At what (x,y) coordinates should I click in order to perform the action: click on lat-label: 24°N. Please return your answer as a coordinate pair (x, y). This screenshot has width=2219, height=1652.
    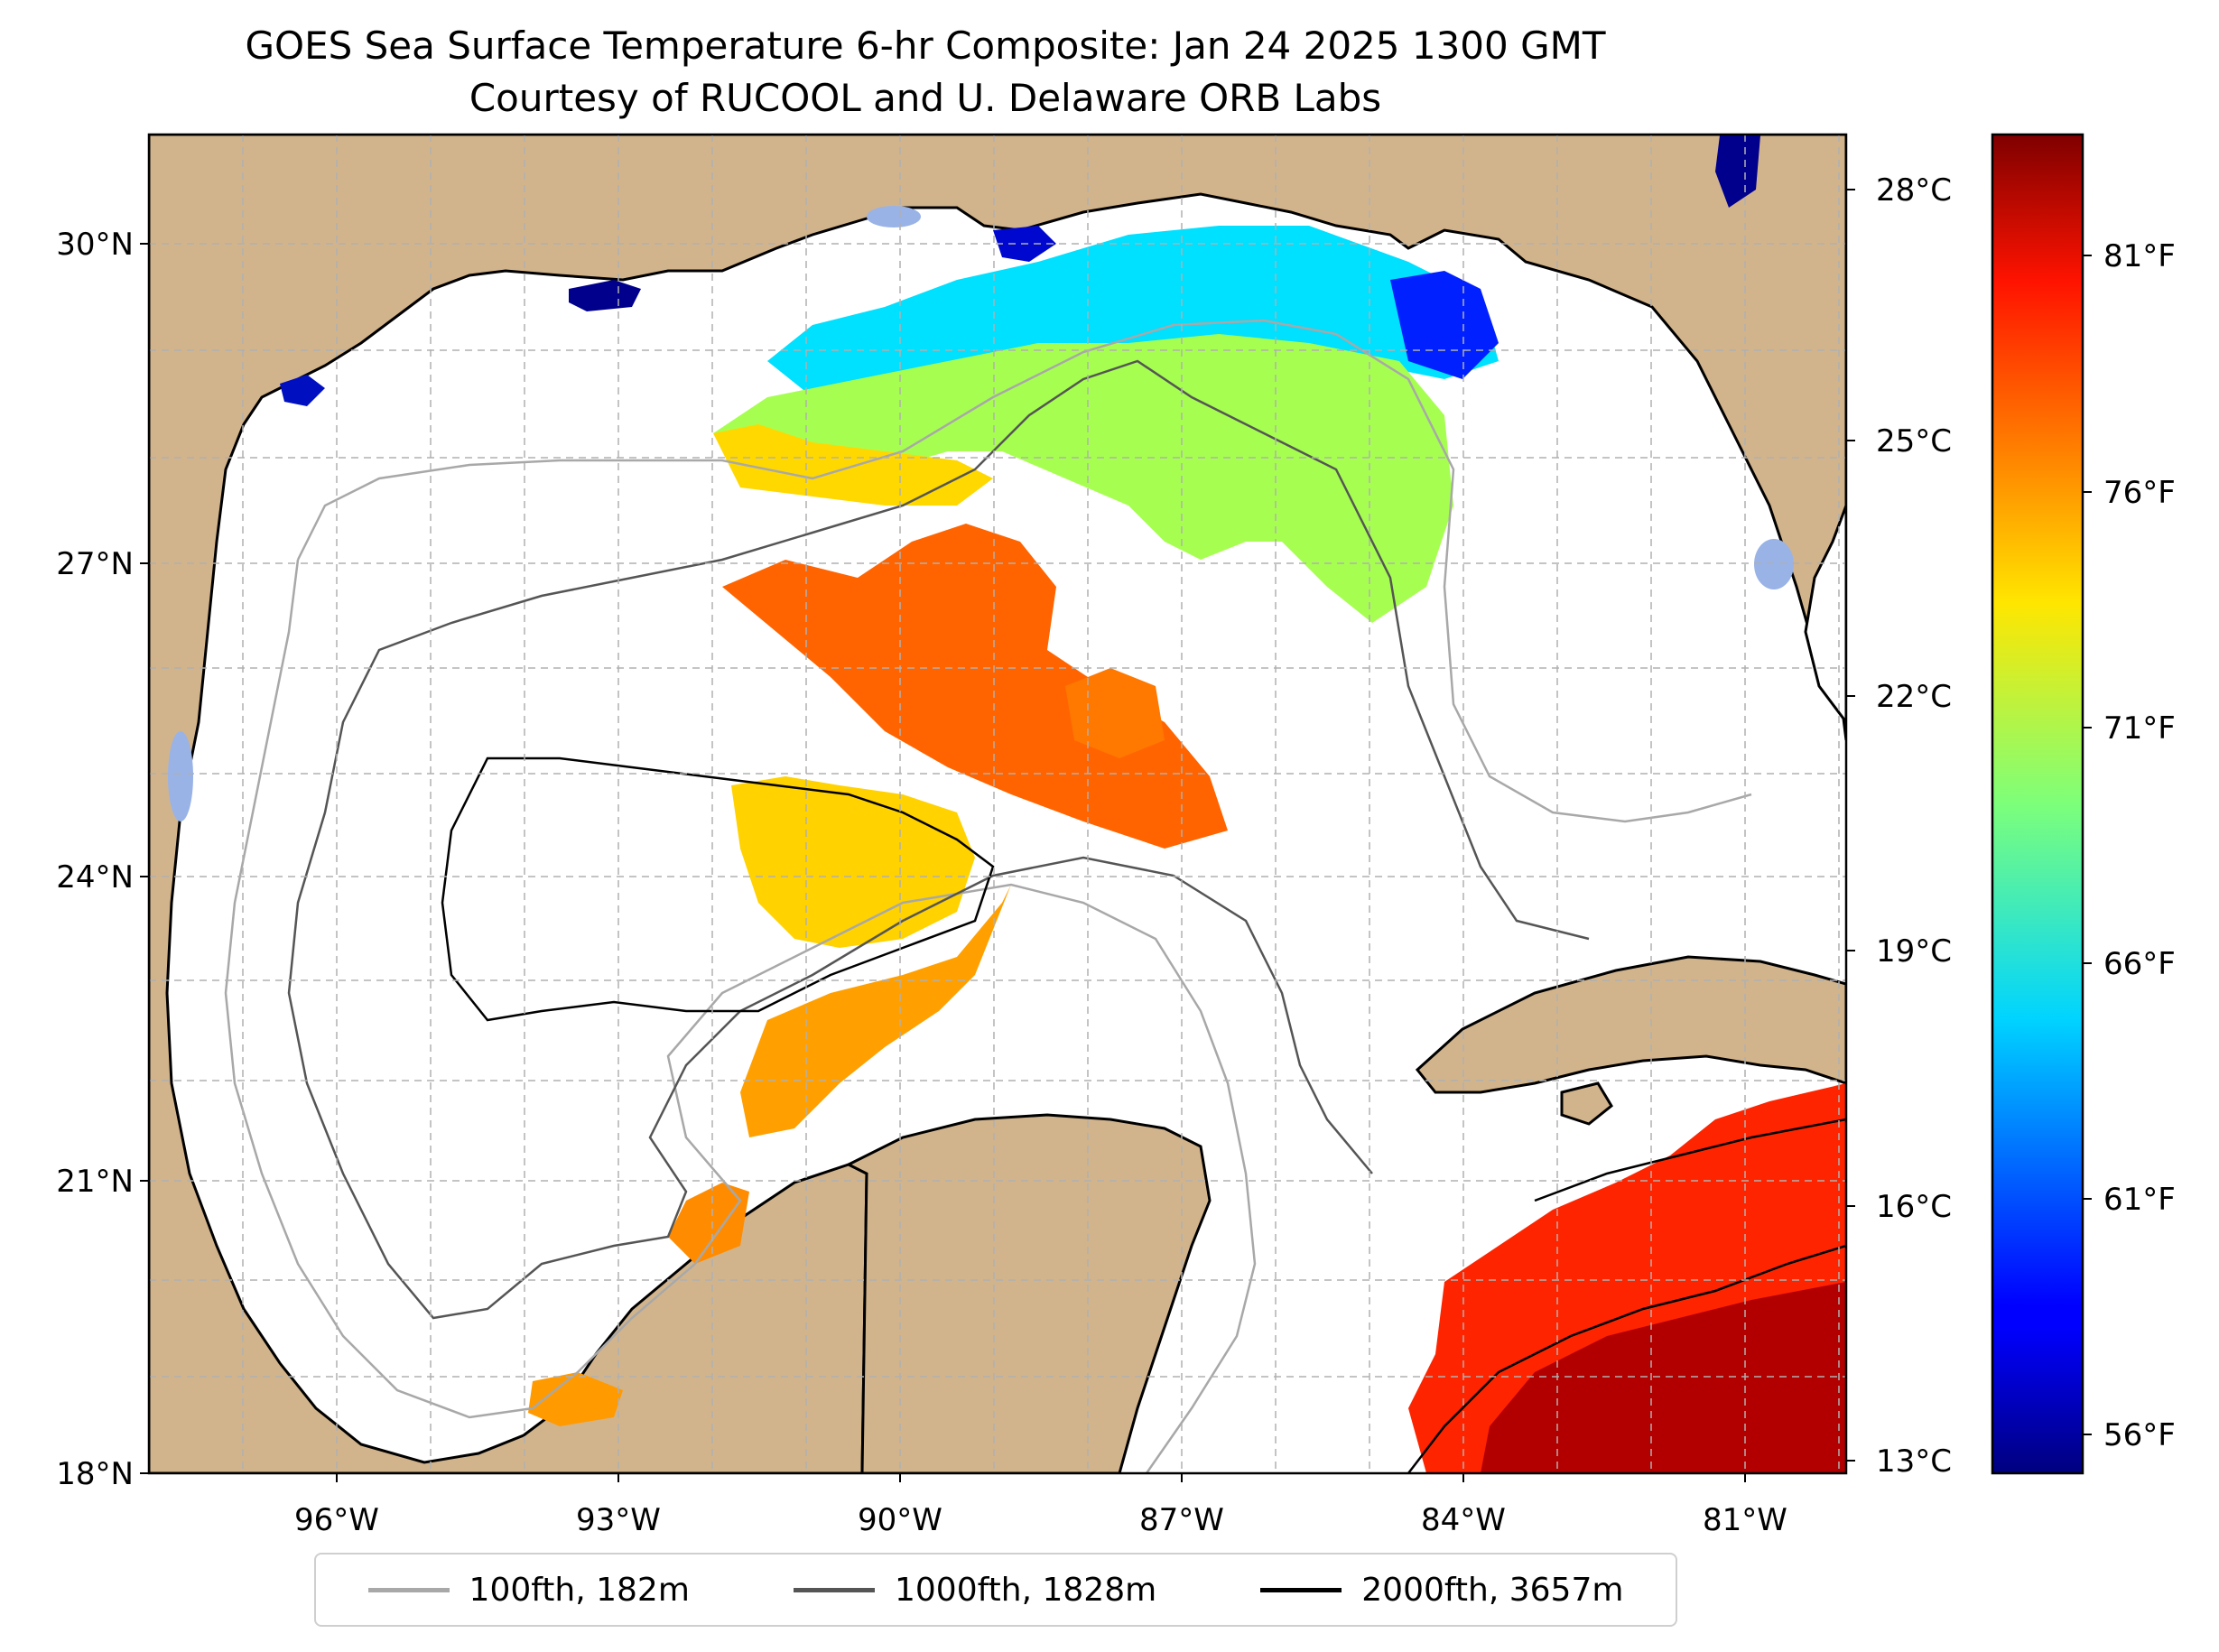
    Looking at the image, I should click on (95, 877).